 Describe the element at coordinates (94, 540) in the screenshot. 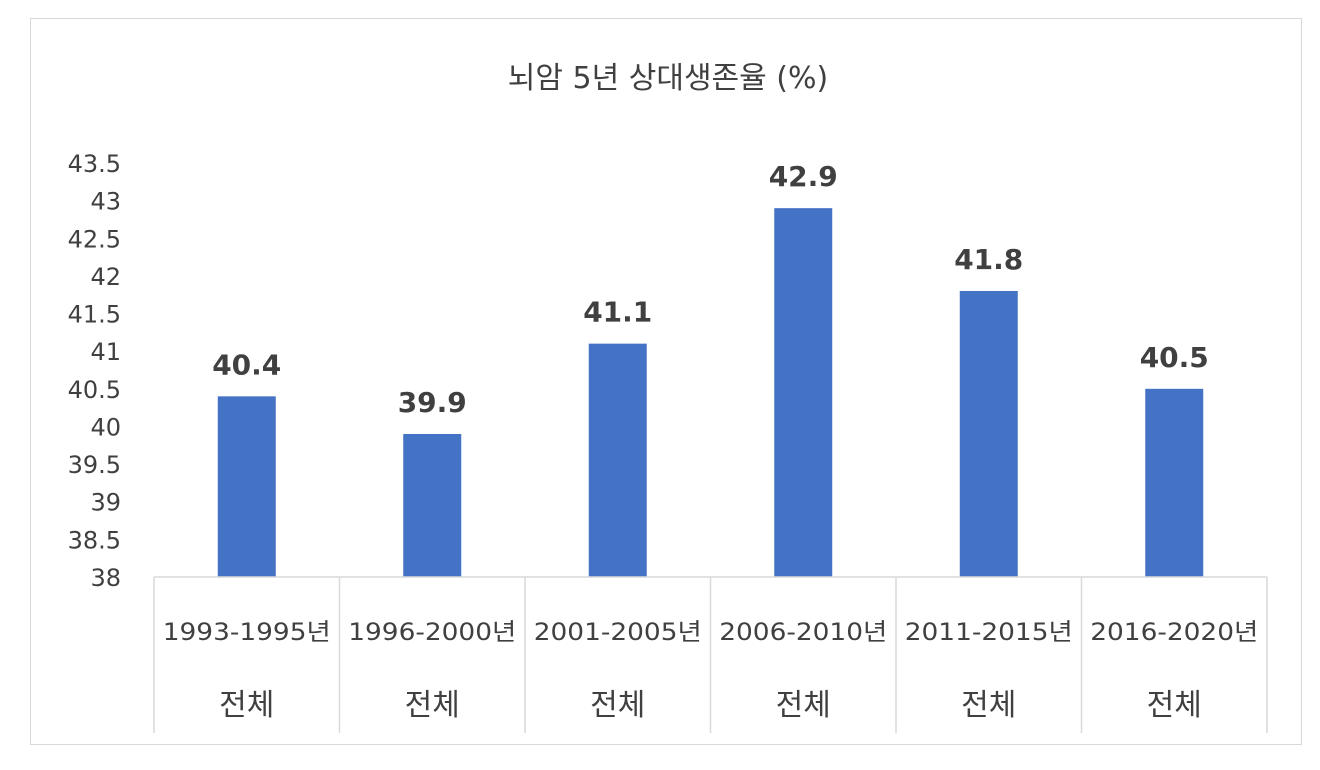

I see `y-tick-label: 38.5` at that location.